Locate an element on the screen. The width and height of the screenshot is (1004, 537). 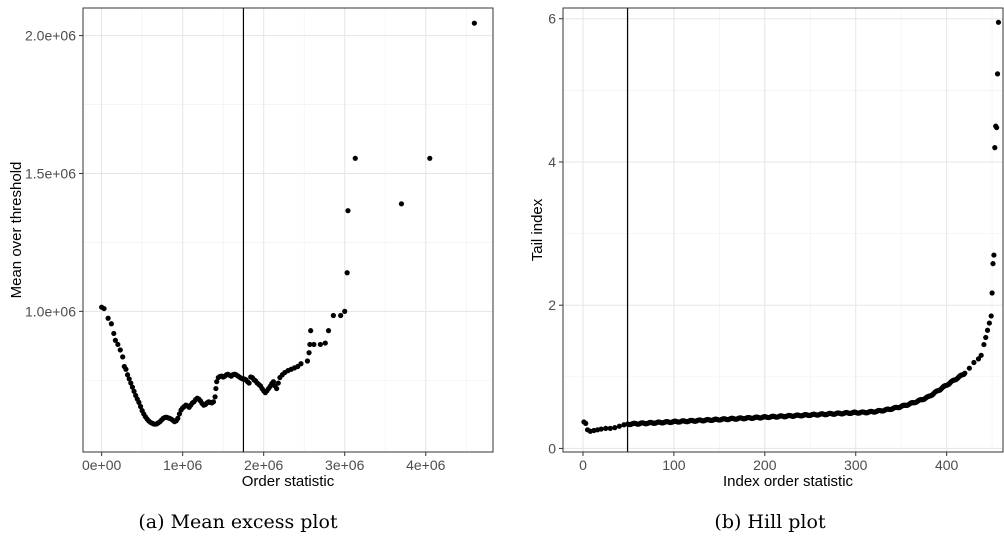
x-axis-ticks: 0e+00 1e+06 2e+06 3e+06 4e+06 is located at coordinates (264, 462).